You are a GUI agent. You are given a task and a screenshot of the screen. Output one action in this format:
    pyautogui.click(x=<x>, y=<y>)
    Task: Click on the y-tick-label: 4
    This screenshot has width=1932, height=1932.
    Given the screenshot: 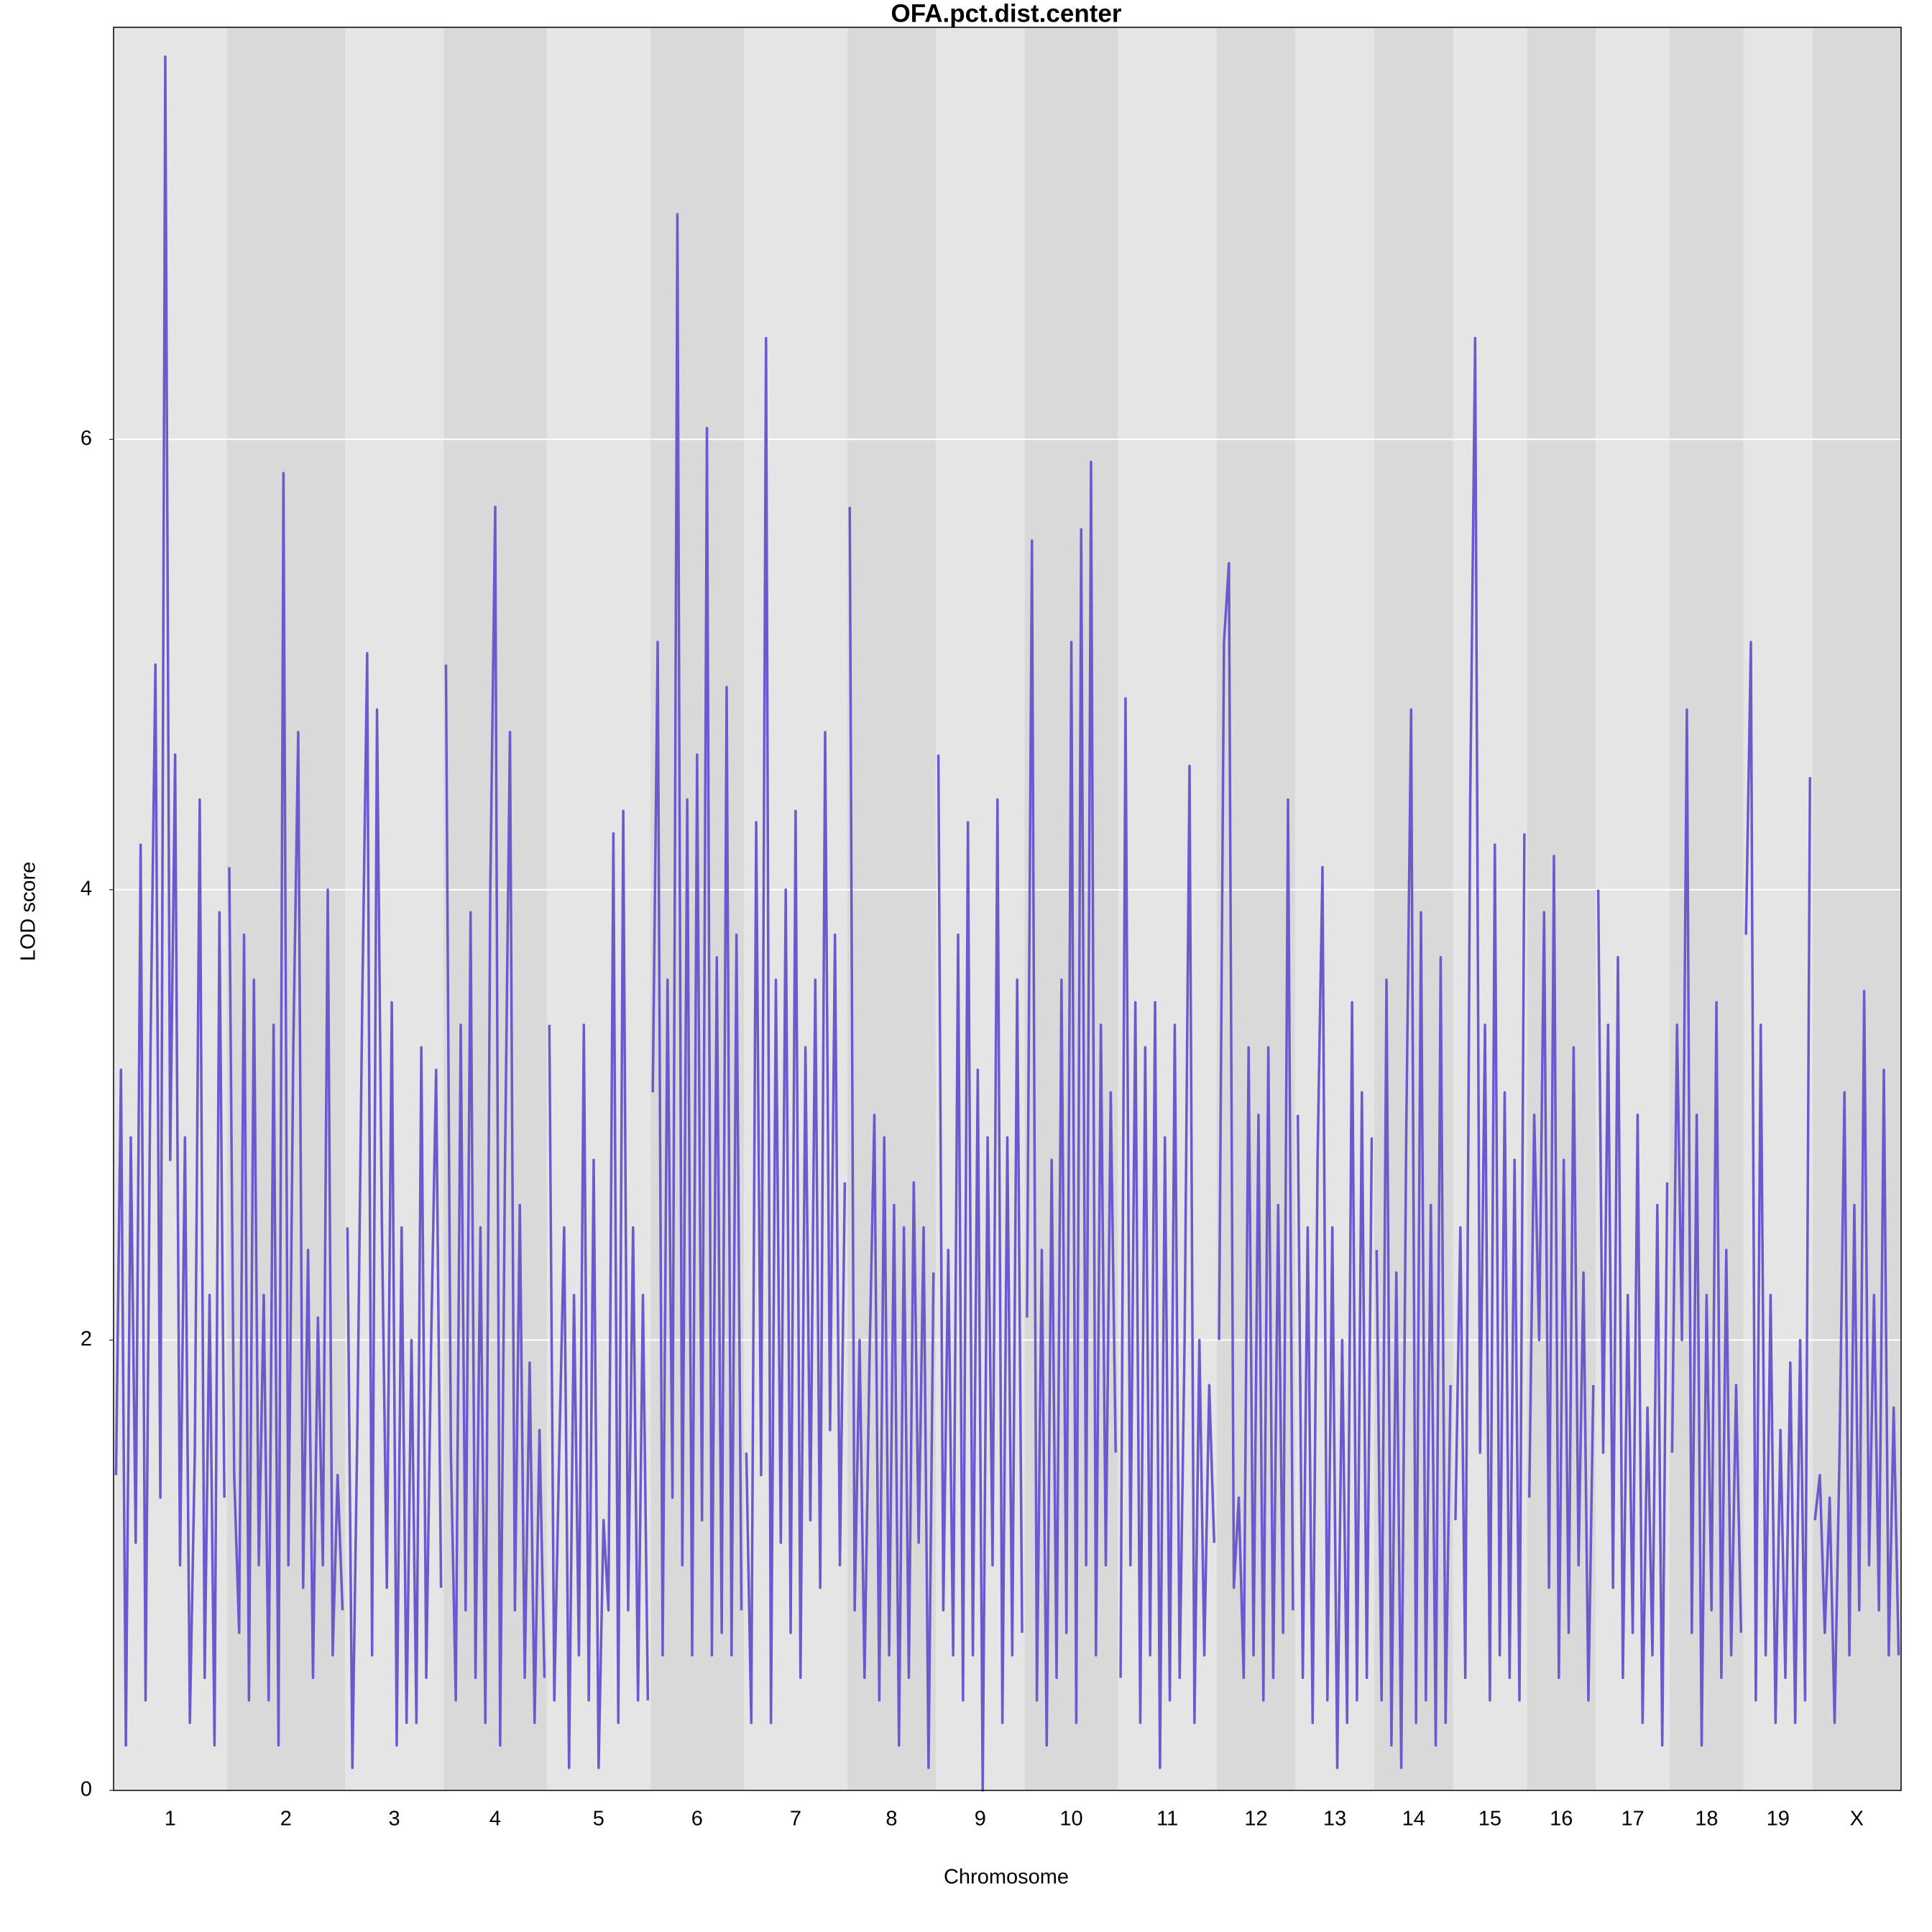 What is the action you would take?
    pyautogui.click(x=86, y=889)
    